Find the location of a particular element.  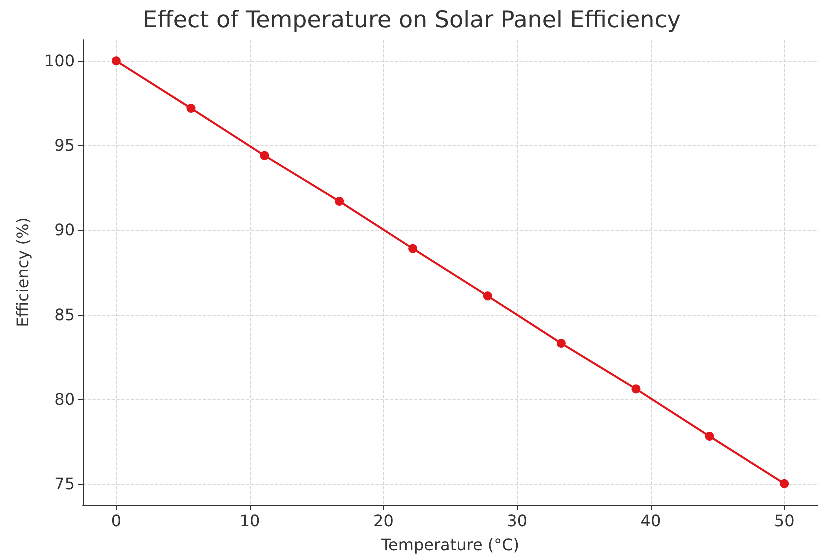

x-tick-label: 40 is located at coordinates (651, 521).